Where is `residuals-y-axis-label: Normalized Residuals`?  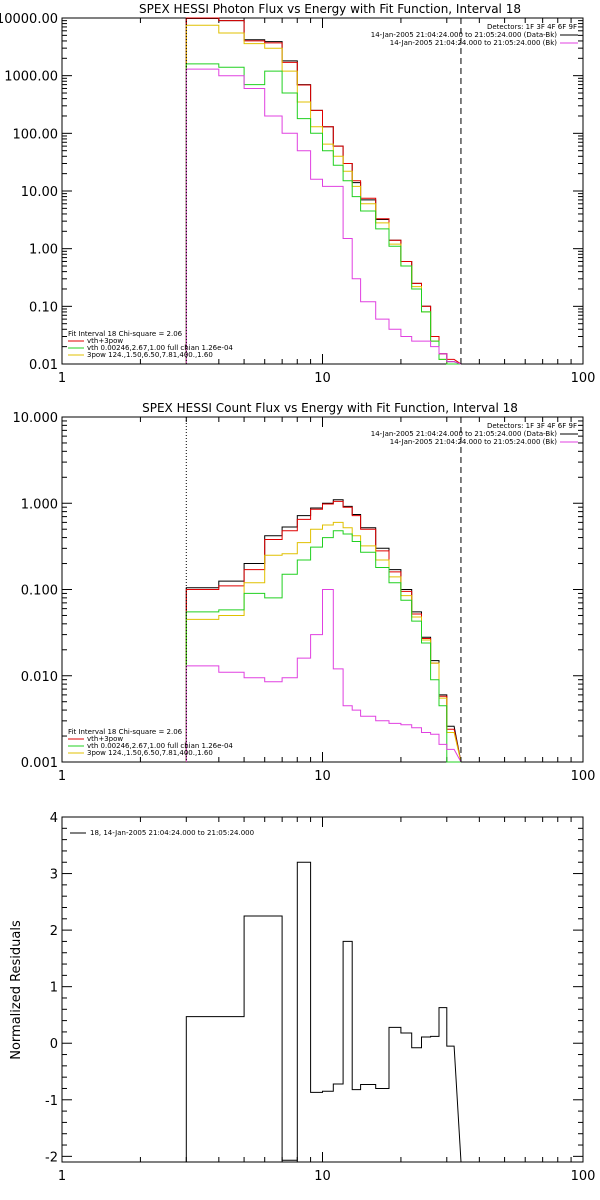
residuals-y-axis-label: Normalized Residuals is located at coordinates (16, 990).